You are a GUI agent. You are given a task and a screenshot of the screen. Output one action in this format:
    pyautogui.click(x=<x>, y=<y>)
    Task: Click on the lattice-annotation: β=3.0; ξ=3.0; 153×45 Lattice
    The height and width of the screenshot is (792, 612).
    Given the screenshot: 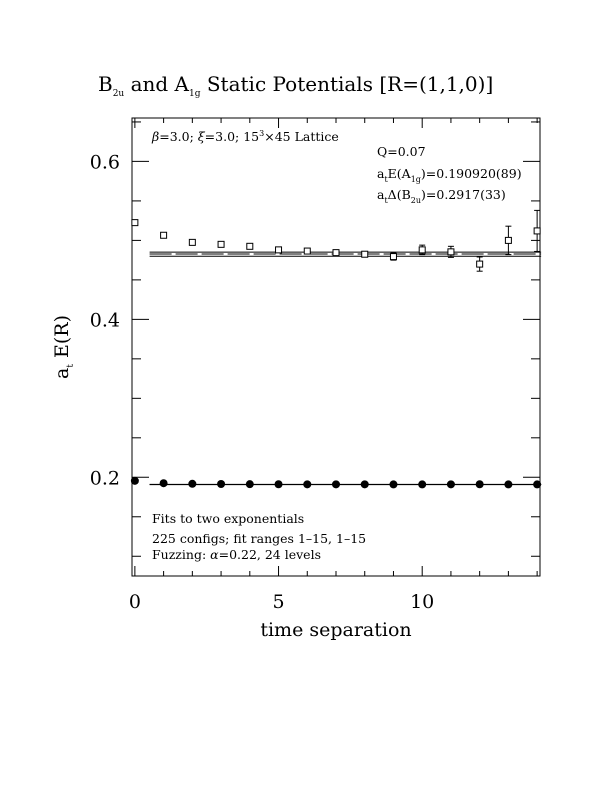 What is the action you would take?
    pyautogui.click(x=245, y=136)
    